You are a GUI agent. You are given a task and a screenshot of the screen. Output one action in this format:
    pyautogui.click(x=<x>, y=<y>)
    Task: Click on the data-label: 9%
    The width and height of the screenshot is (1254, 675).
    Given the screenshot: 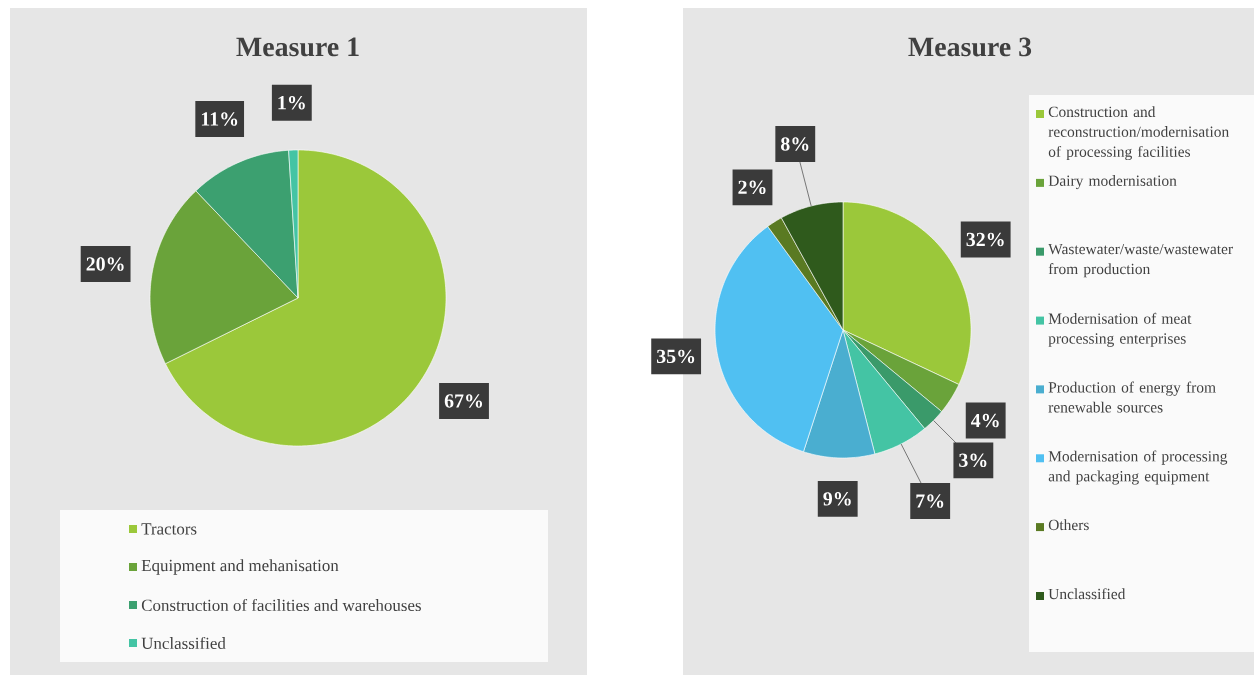 What is the action you would take?
    pyautogui.click(x=837, y=499)
    